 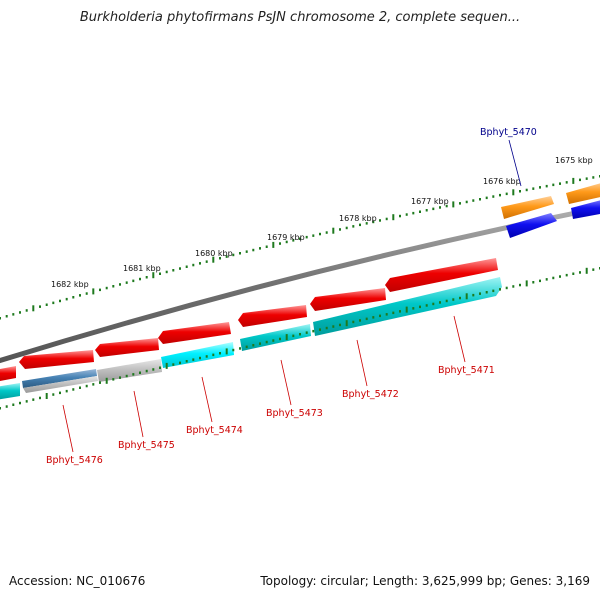 What do you see at coordinates (142, 268) in the screenshot?
I see `kbp-label: 1681 kbp` at bounding box center [142, 268].